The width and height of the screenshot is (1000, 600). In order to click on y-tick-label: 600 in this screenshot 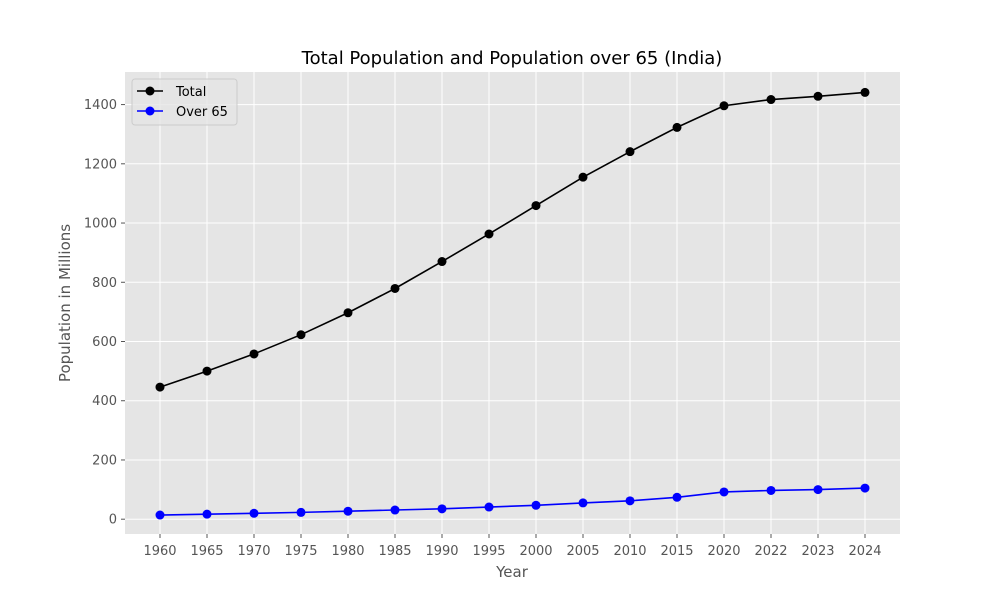, I will do `click(104, 342)`.